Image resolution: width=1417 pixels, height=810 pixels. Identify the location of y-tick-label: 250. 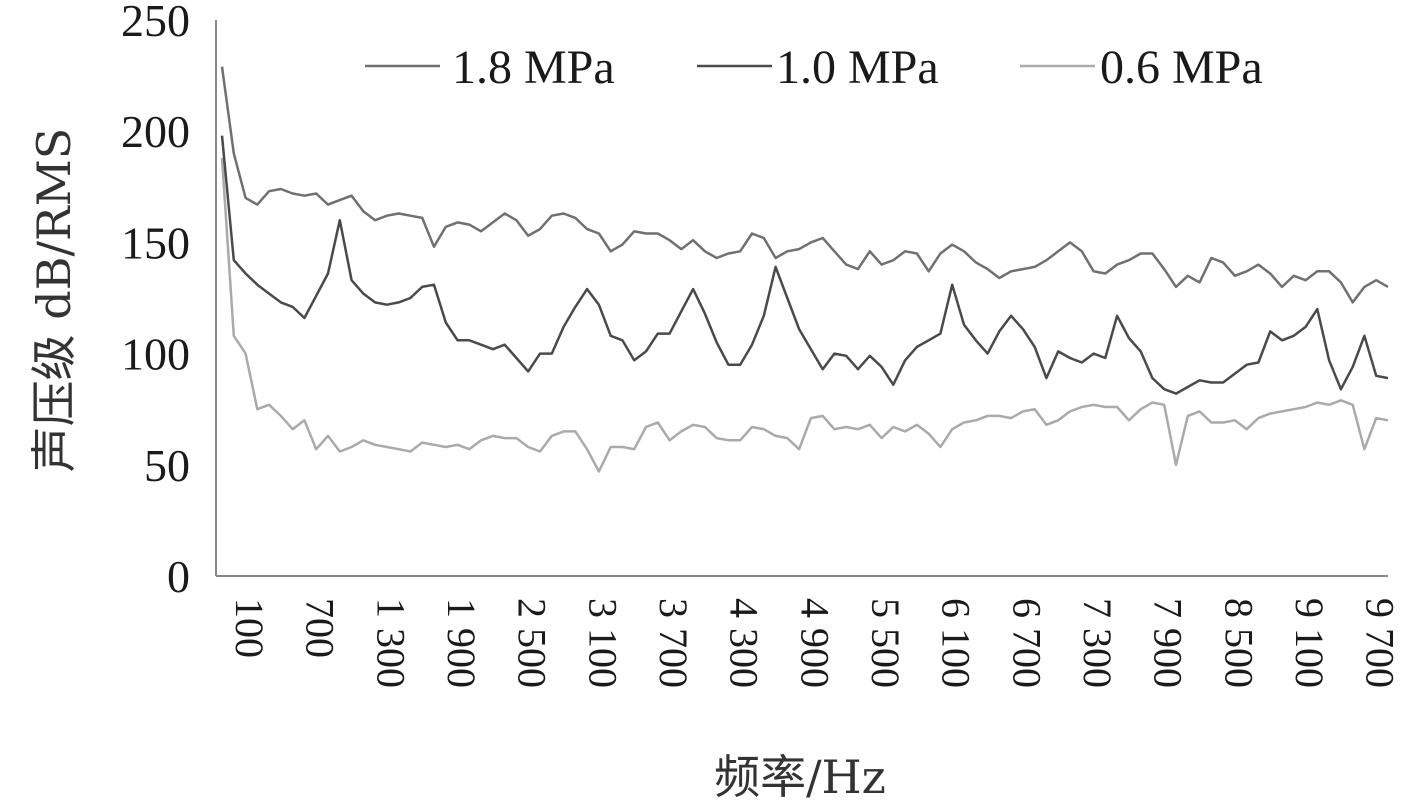
(155, 23).